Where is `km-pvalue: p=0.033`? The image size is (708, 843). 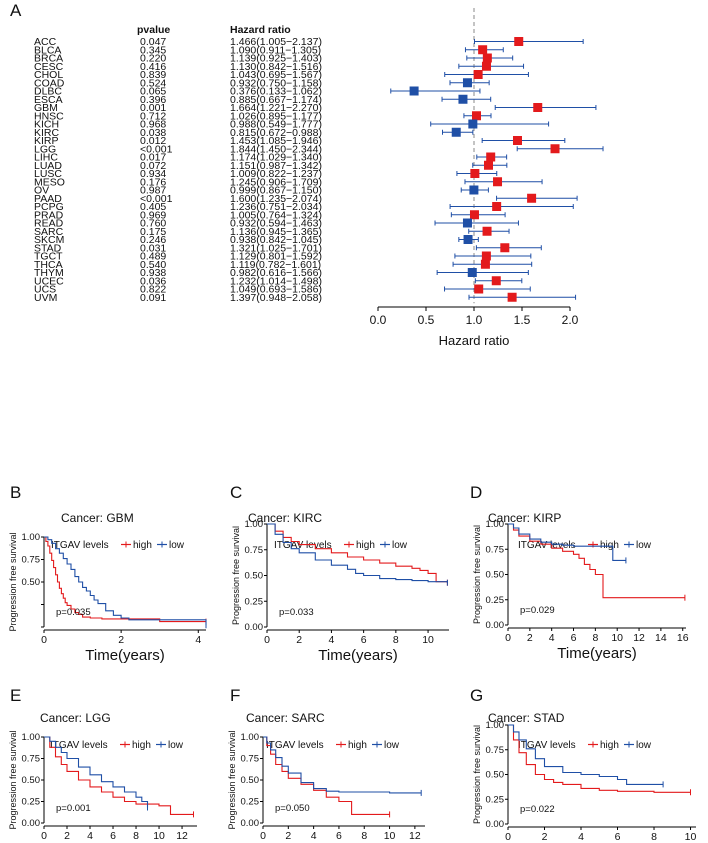
km-pvalue: p=0.033 is located at coordinates (296, 612).